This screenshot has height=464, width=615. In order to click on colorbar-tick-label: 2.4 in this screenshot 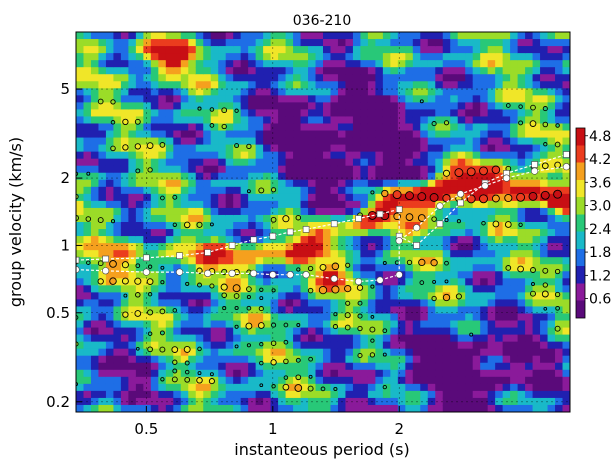, I will do `click(600, 230)`.